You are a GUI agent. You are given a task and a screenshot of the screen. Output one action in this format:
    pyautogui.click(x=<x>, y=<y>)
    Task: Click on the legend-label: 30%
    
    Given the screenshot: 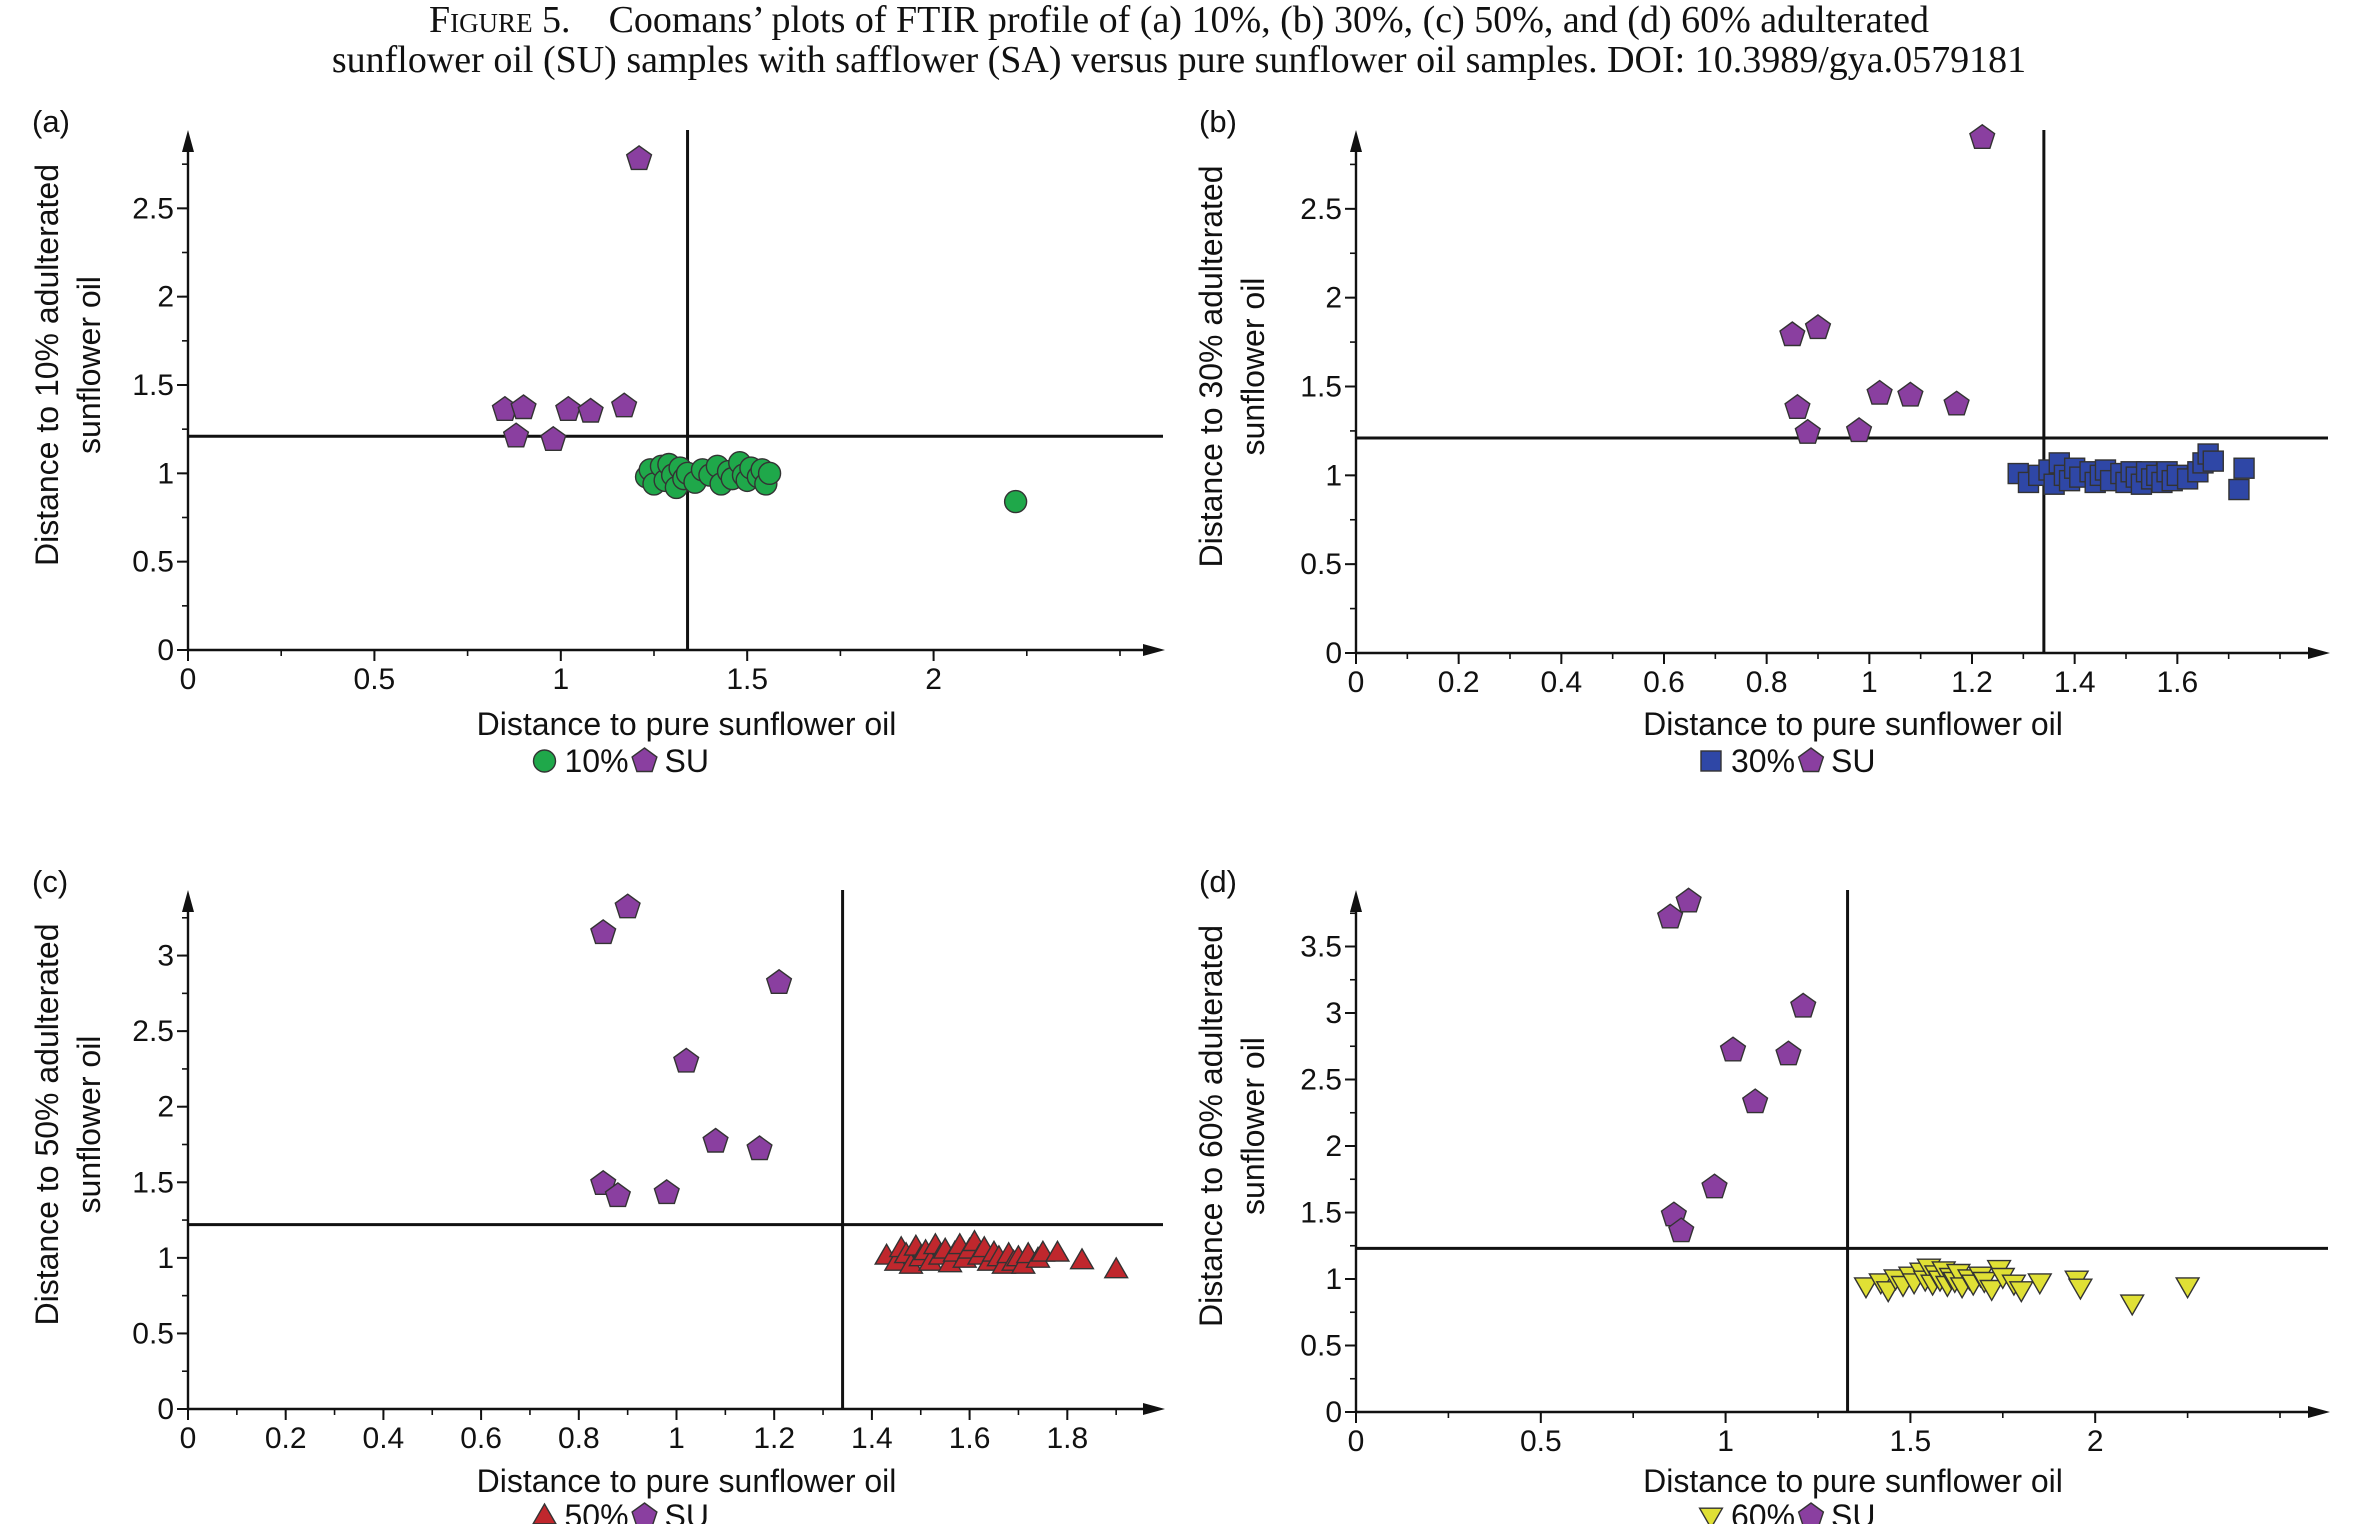 What is the action you would take?
    pyautogui.click(x=1763, y=761)
    